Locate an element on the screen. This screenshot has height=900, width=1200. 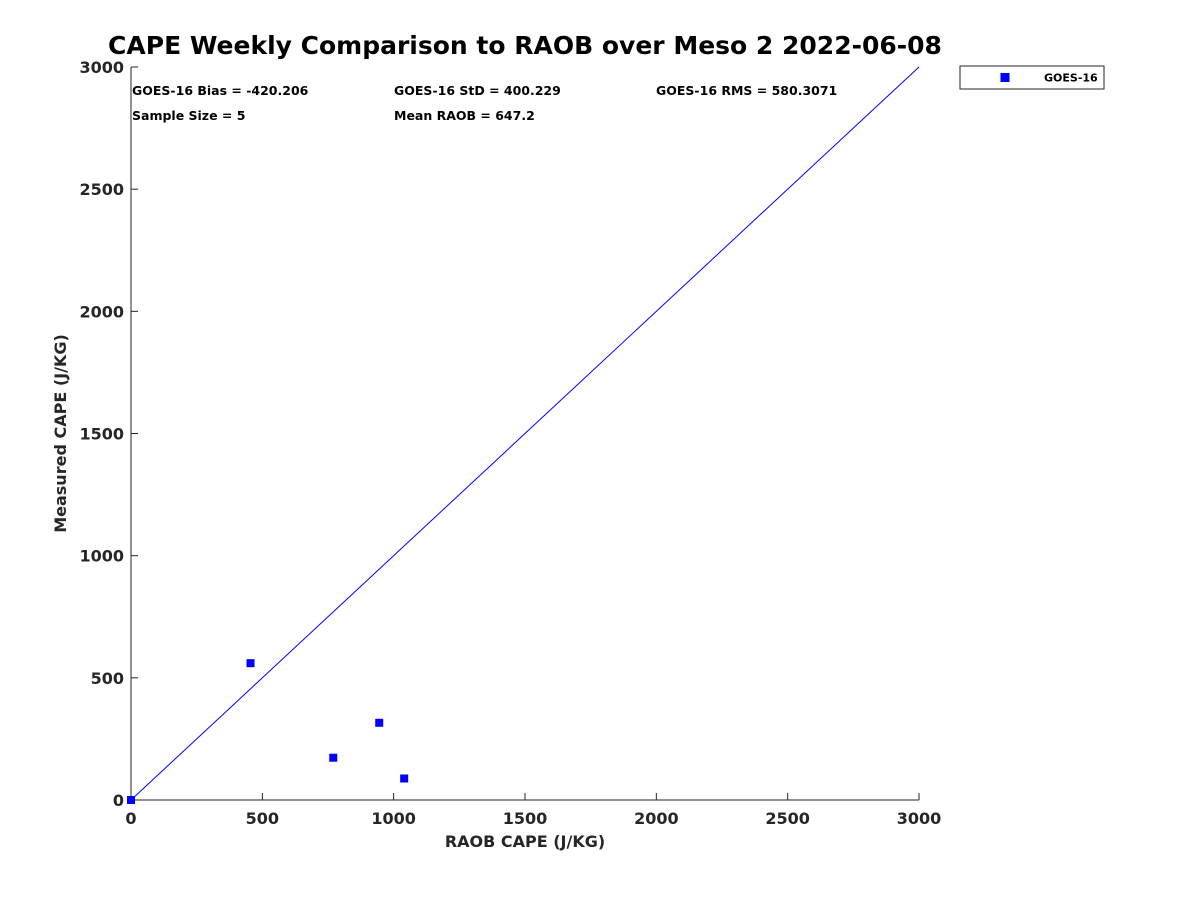
x-tick-label: 3000 is located at coordinates (919, 818).